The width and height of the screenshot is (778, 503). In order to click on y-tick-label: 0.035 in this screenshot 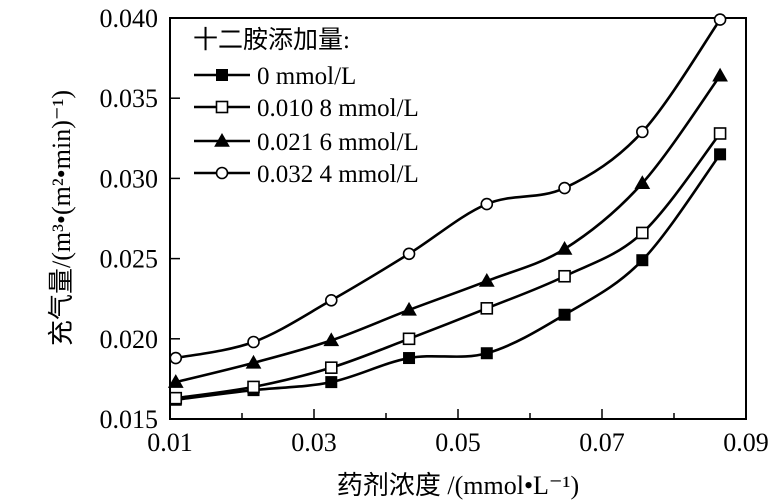, I will do `click(129, 98)`.